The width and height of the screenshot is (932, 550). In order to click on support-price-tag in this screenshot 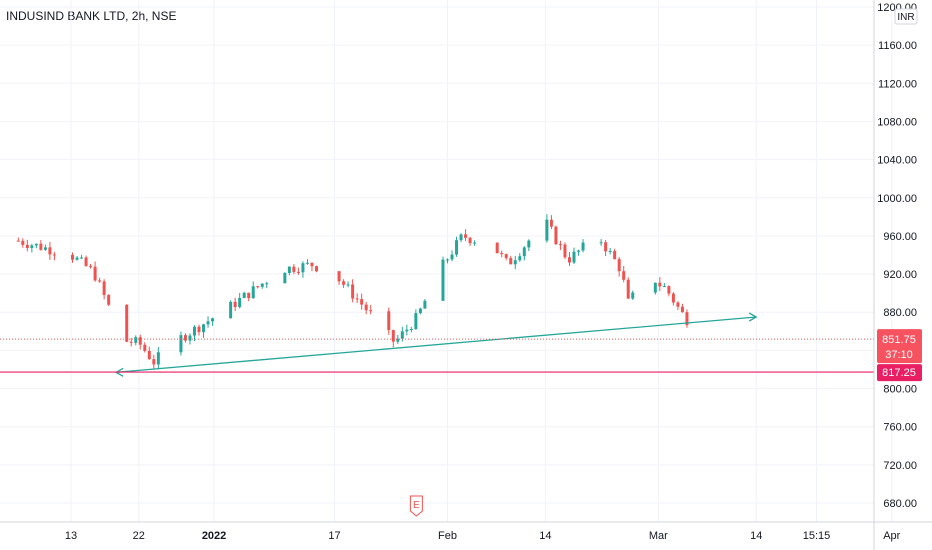, I will do `click(899, 373)`.